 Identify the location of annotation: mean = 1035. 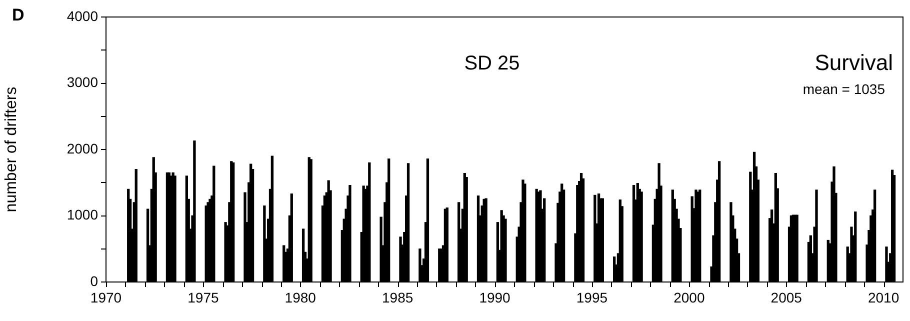
(844, 88).